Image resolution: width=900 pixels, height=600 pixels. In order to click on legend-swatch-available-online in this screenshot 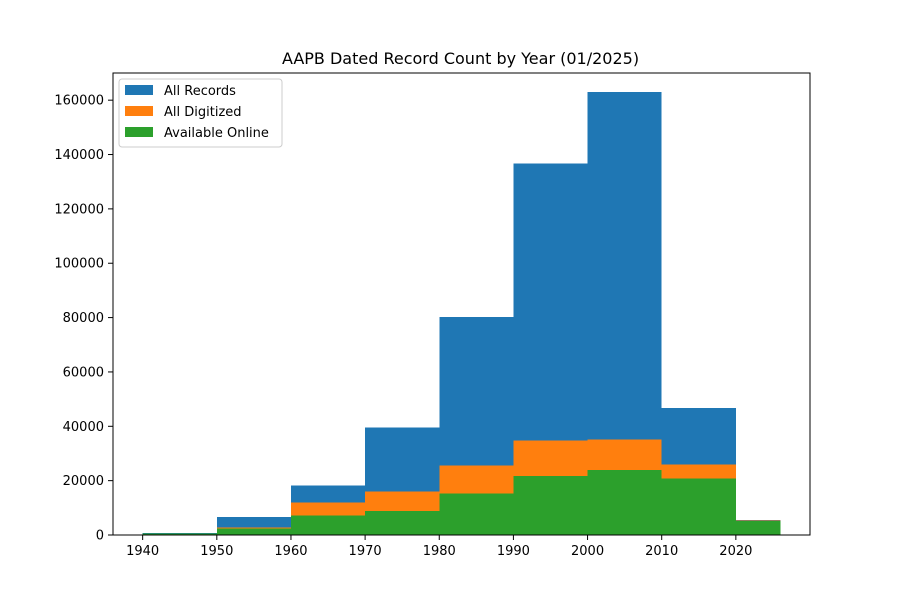, I will do `click(139, 132)`.